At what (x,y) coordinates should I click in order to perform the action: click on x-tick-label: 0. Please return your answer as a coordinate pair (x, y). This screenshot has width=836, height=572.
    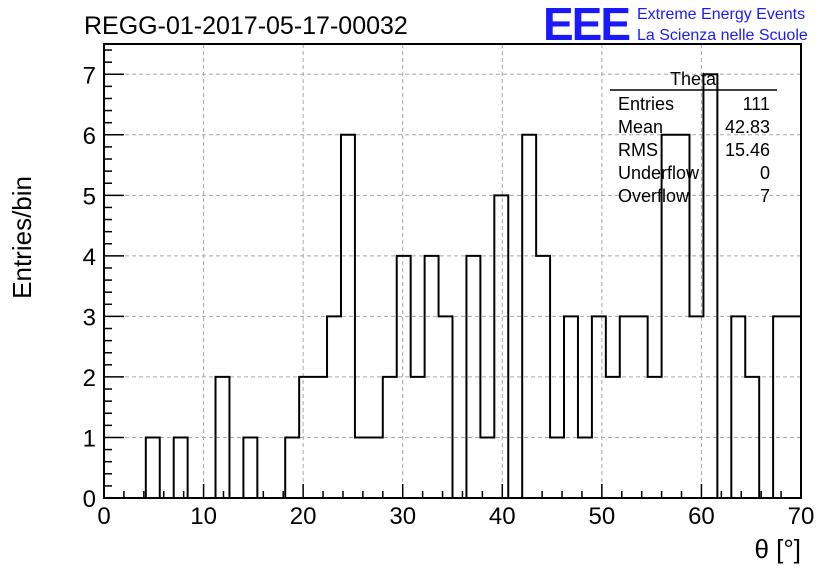
    Looking at the image, I should click on (103, 516).